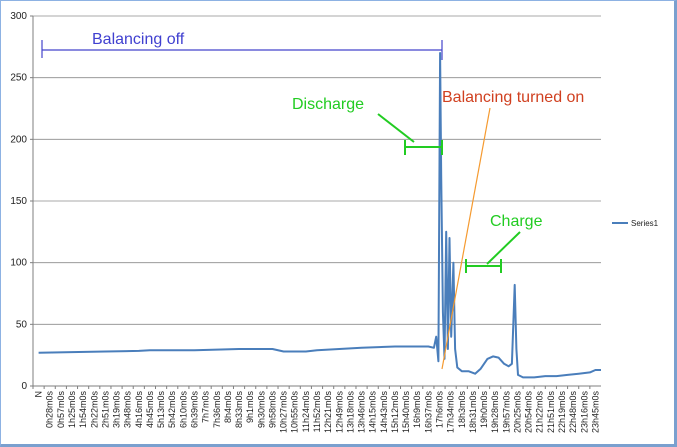 The width and height of the screenshot is (677, 447). What do you see at coordinates (105, 410) in the screenshot?
I see `x-tick-label: 2h51m0s` at bounding box center [105, 410].